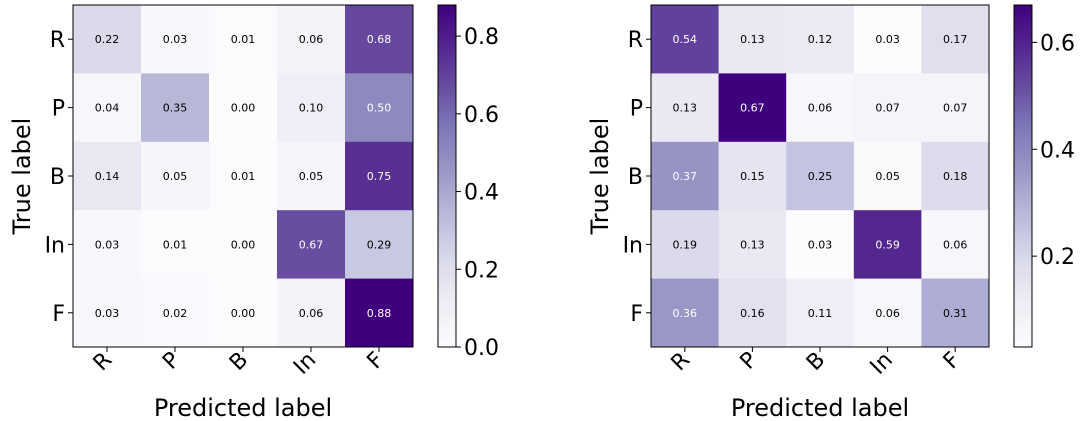  What do you see at coordinates (22, 177) in the screenshot?
I see `y-axis-label: True label` at bounding box center [22, 177].